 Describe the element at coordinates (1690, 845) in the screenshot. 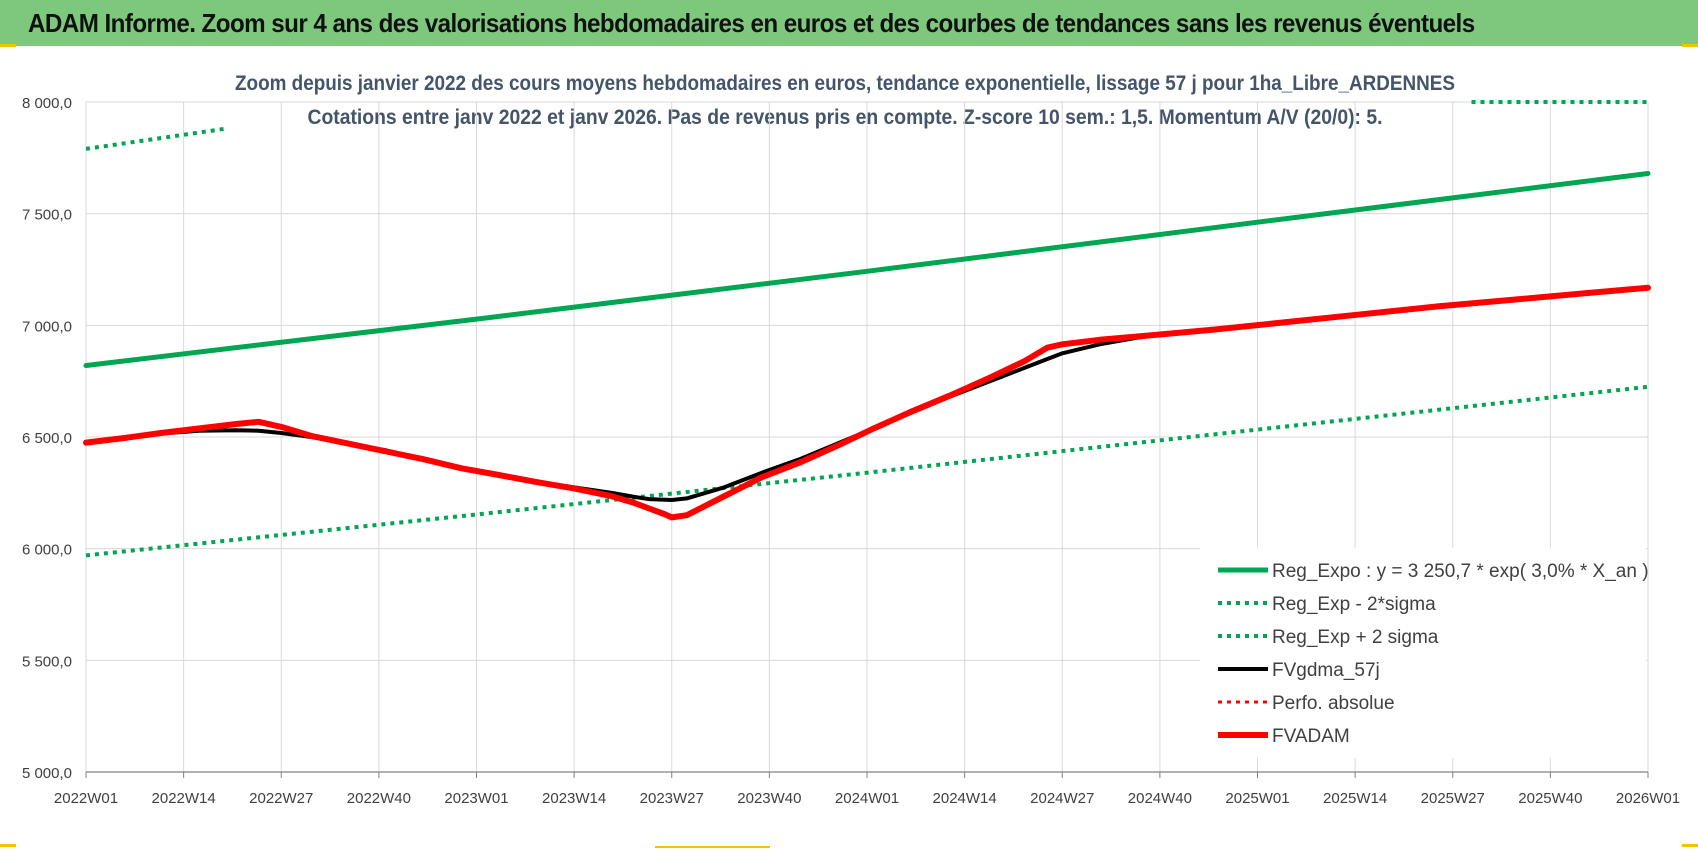

I see `frame-corner-bottom-right` at that location.